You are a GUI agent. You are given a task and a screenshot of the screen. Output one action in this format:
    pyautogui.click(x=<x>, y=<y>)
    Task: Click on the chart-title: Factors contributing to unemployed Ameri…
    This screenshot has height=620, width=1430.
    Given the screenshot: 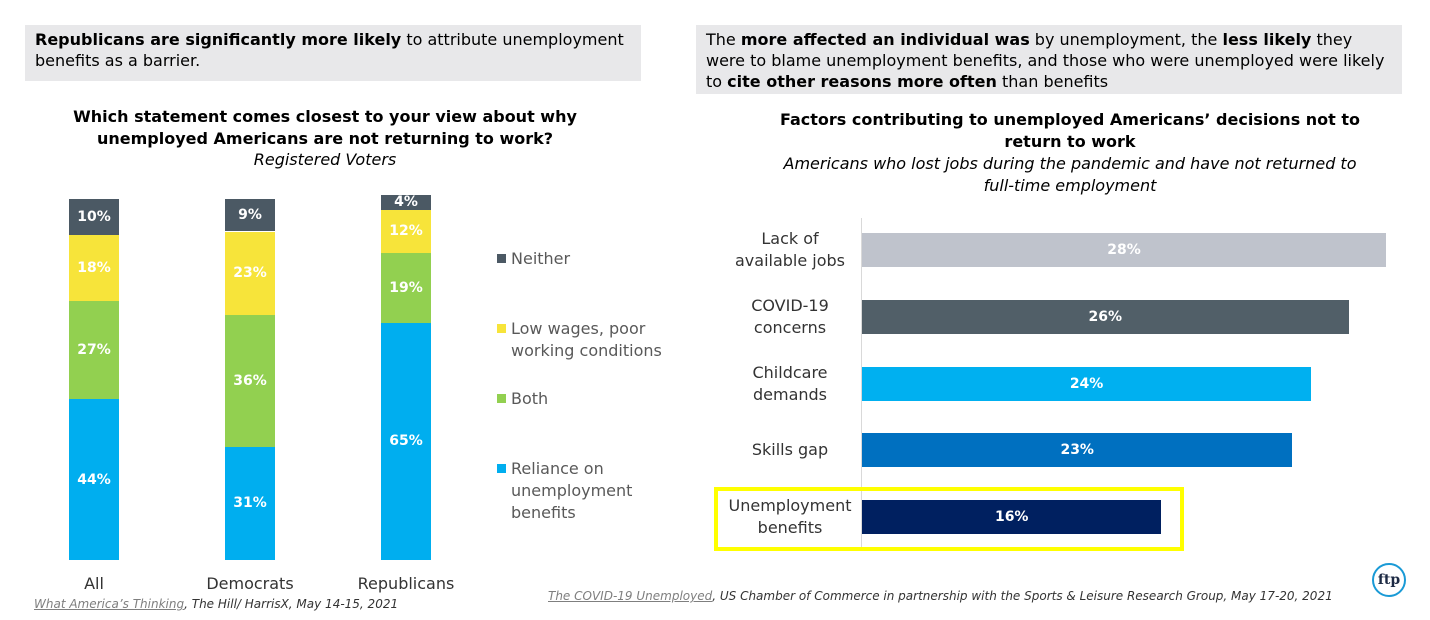 What is the action you would take?
    pyautogui.click(x=1070, y=130)
    